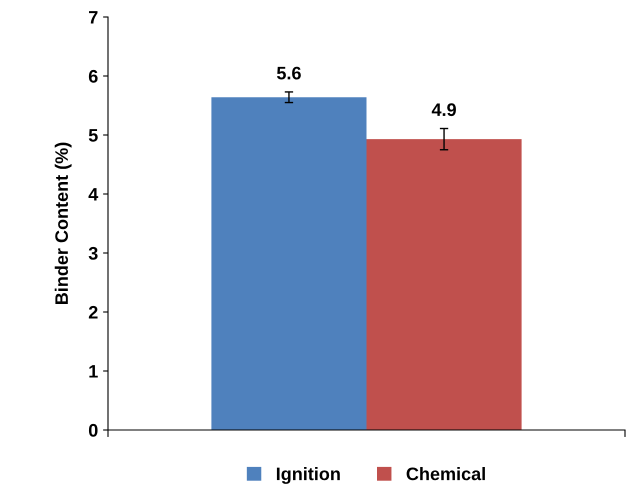  What do you see at coordinates (93, 371) in the screenshot?
I see `y-tick-label: 1` at bounding box center [93, 371].